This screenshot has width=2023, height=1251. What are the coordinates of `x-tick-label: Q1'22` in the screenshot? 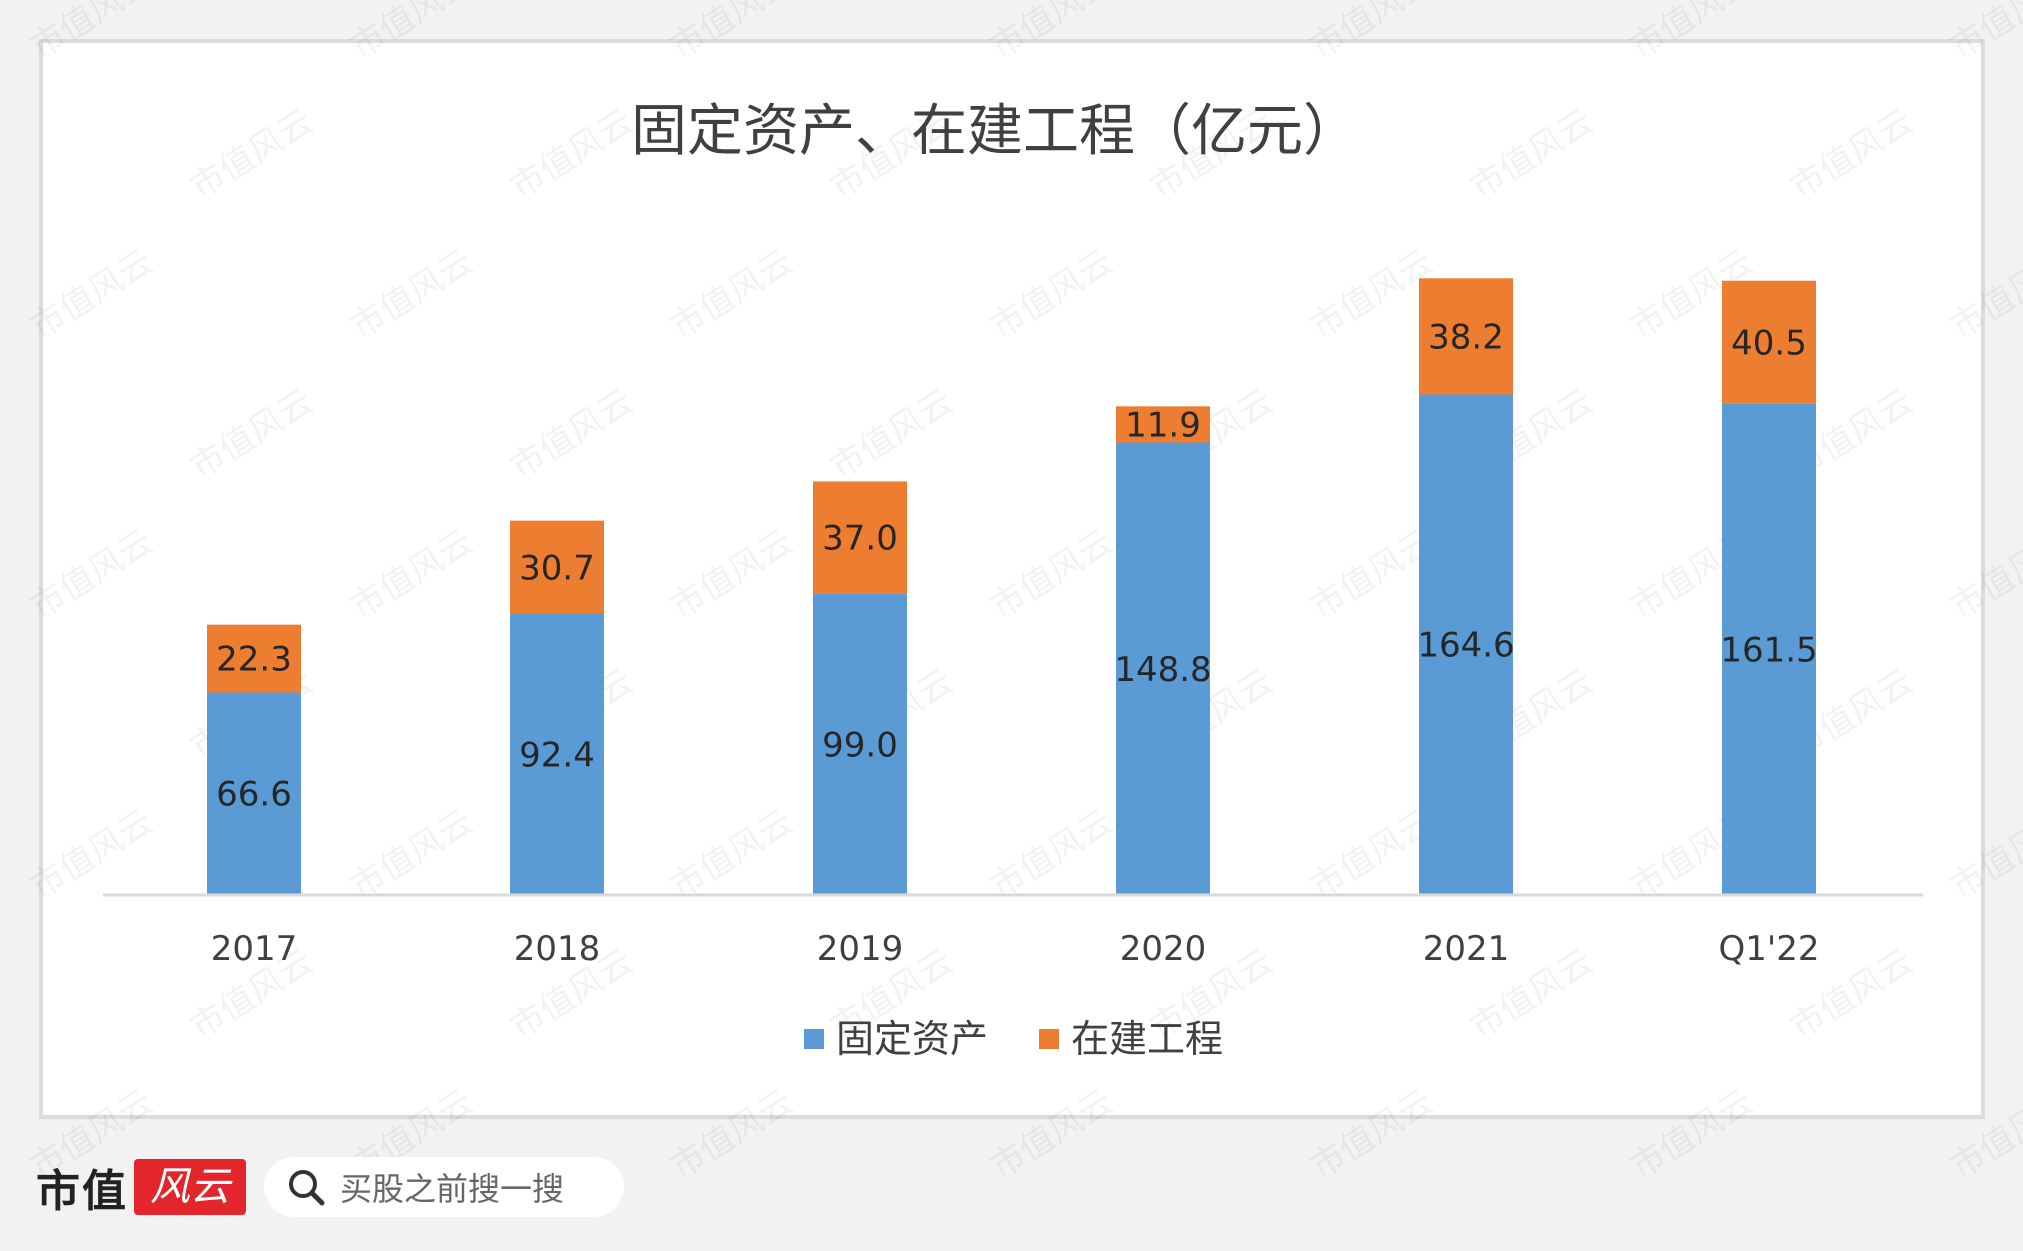 It's located at (1768, 949).